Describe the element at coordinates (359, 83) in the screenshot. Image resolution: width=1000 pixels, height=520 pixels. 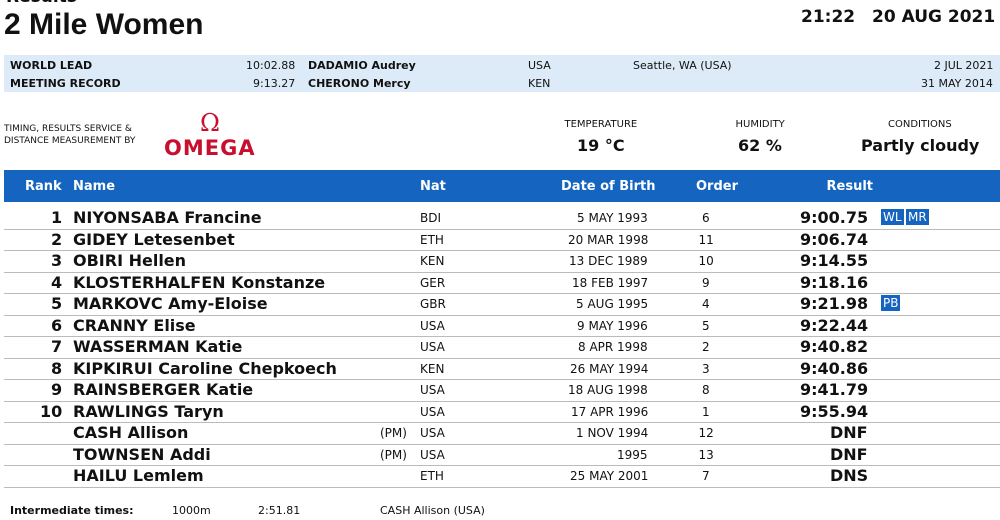
I see `record-name: CHERONO Mercy` at that location.